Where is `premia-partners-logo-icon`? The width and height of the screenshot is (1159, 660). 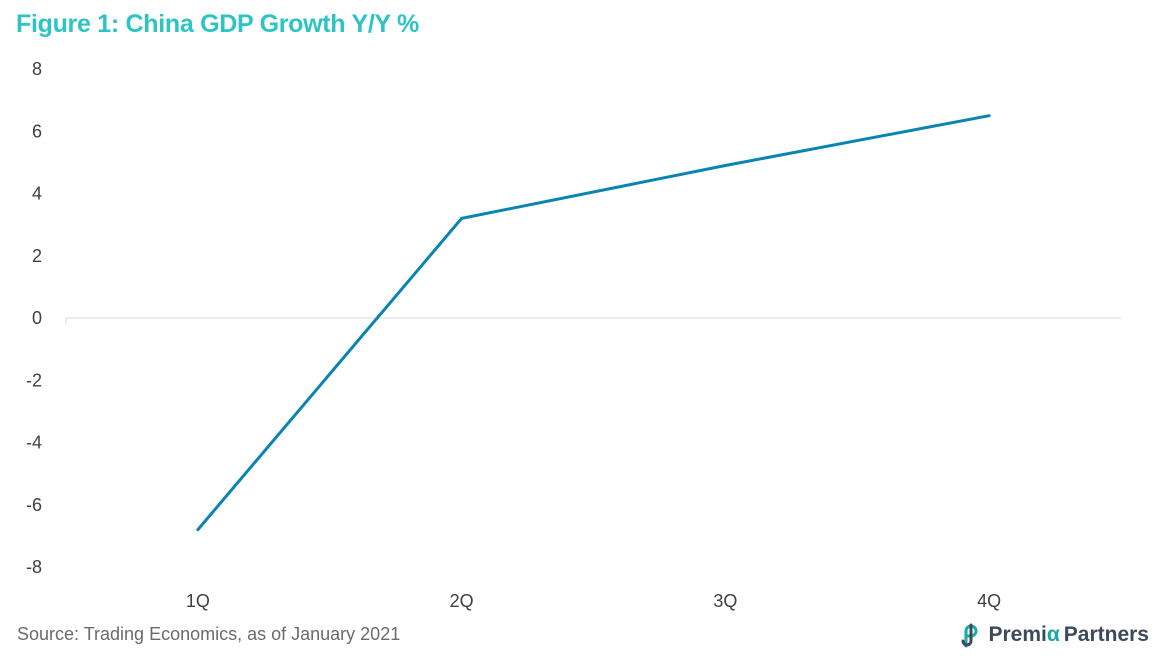
premia-partners-logo-icon is located at coordinates (969, 635).